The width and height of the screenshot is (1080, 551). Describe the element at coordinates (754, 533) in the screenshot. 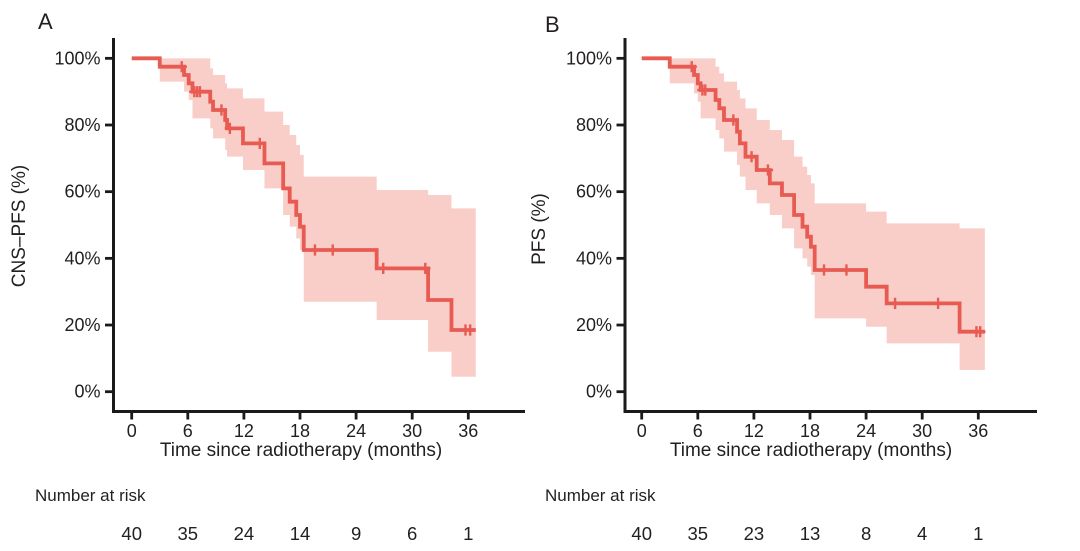

I see `number-at-risk-value: 23` at that location.